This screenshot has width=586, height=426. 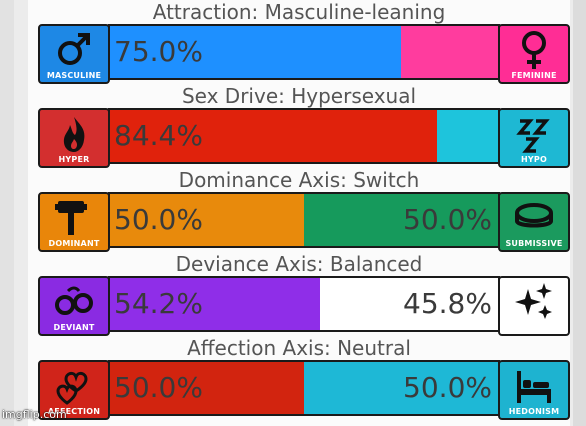 What do you see at coordinates (299, 180) in the screenshot?
I see `axis-title: Dominance Axis: Switch` at bounding box center [299, 180].